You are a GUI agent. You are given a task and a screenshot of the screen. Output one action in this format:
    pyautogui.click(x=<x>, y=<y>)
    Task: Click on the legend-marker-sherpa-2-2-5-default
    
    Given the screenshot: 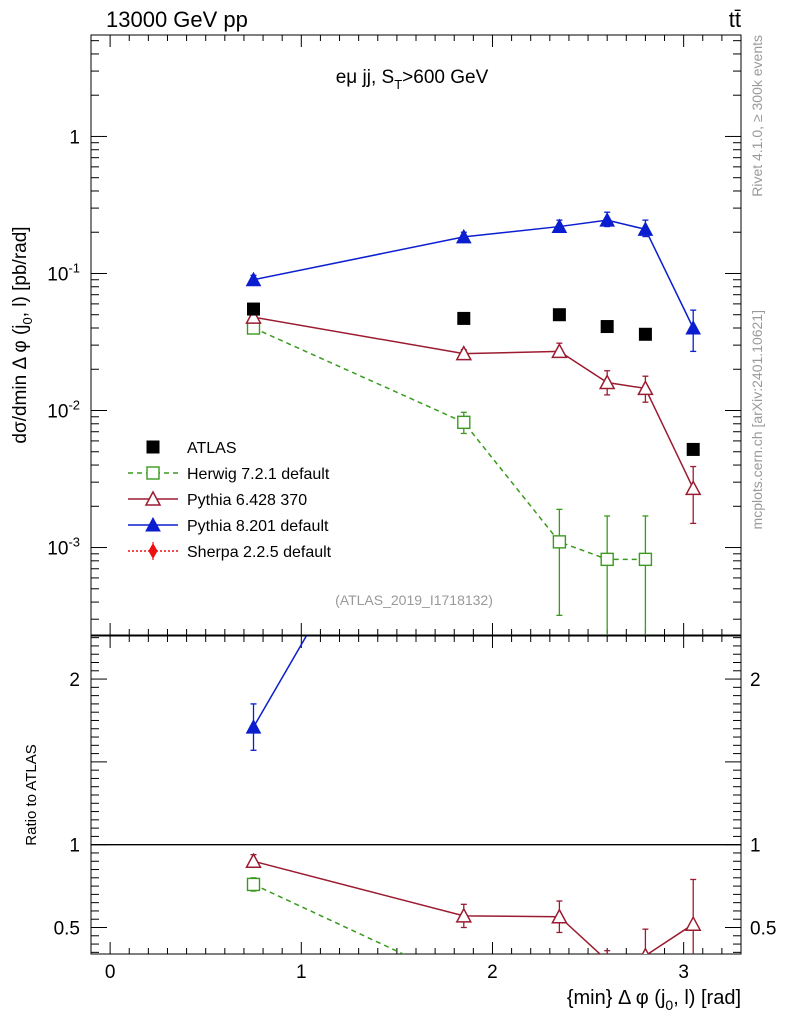 What is the action you would take?
    pyautogui.click(x=153, y=551)
    